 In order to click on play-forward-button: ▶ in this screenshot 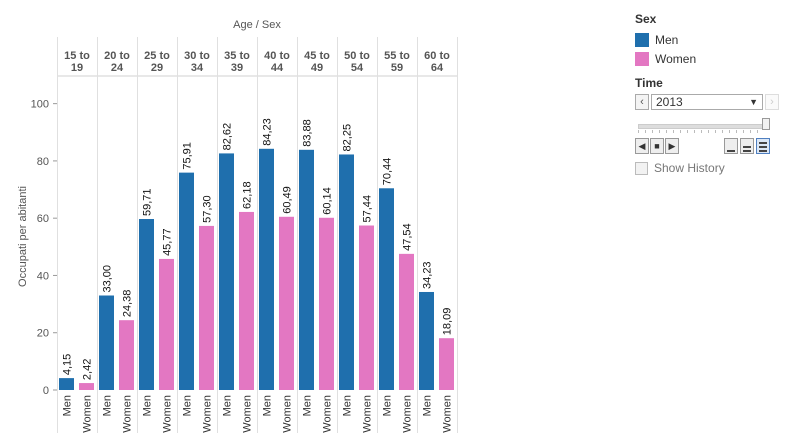, I will do `click(672, 146)`.